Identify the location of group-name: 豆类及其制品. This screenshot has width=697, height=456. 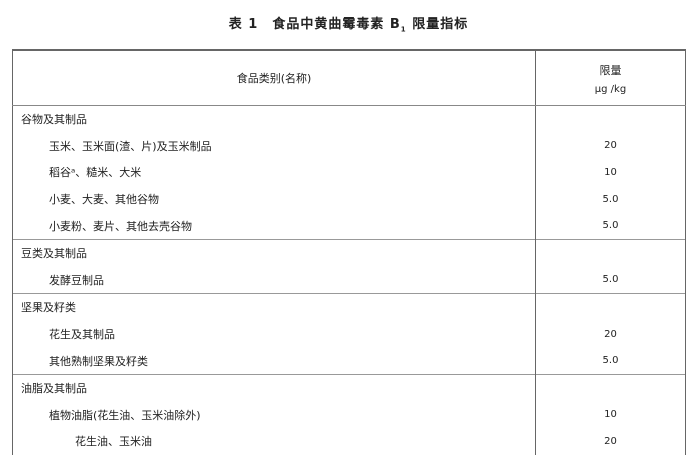
(274, 252).